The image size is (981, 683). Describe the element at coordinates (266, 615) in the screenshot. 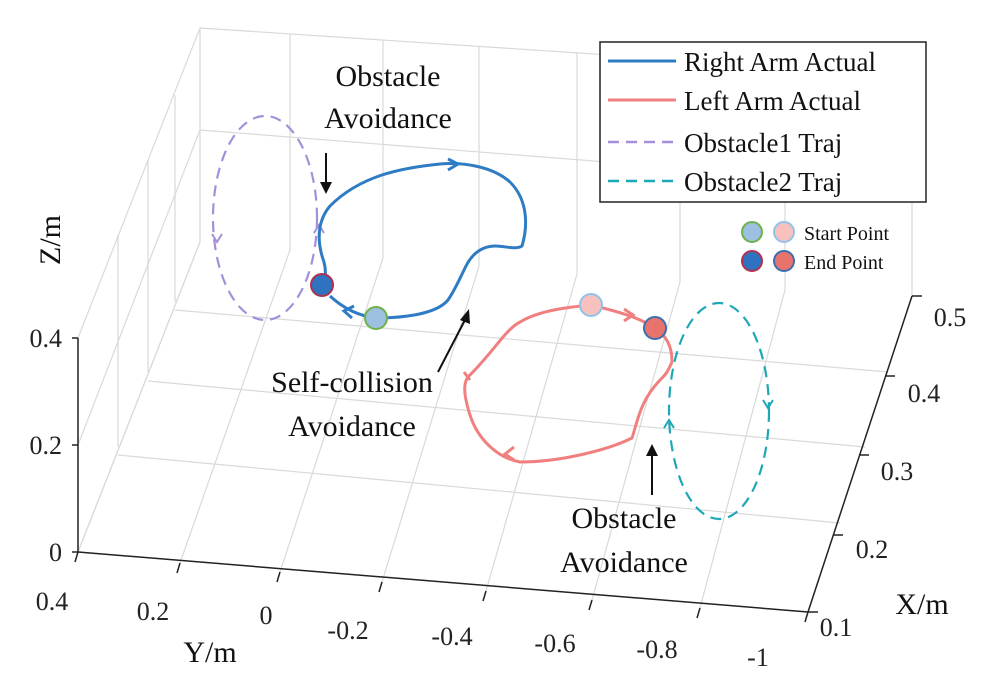

I see `y-tick-label: 0` at that location.